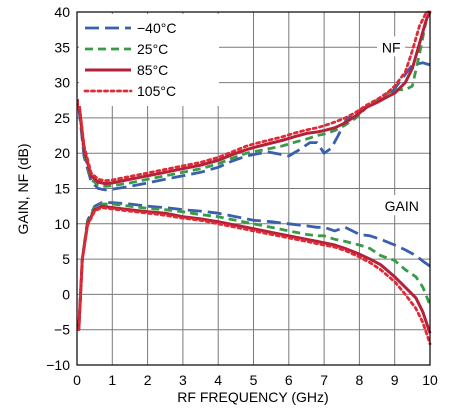  I want to click on y-tick-label: 40, so click(62, 12).